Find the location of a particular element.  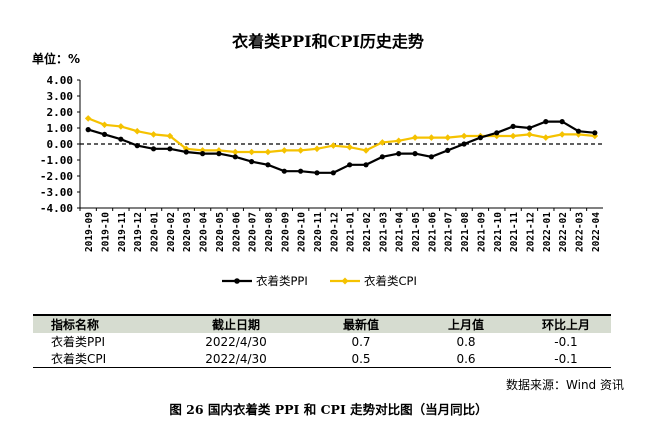

cell-indicator: 衣着类PPI is located at coordinates (78, 342).